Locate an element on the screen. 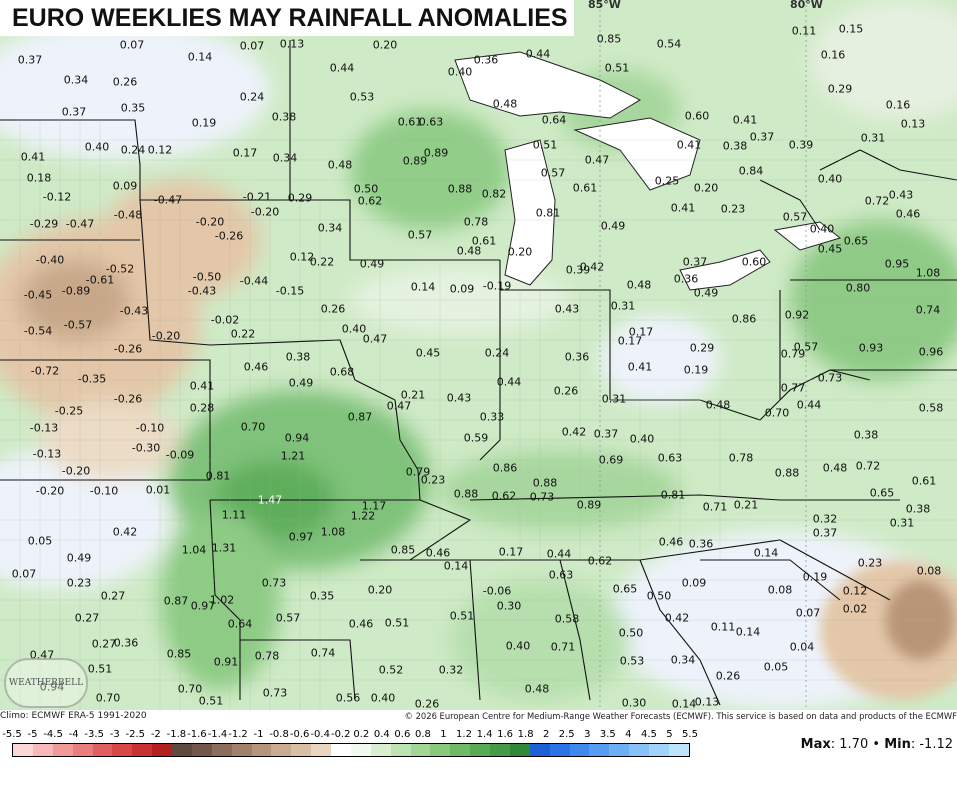 This screenshot has height=808, width=957. anomaly-value: -0.06 is located at coordinates (497, 591).